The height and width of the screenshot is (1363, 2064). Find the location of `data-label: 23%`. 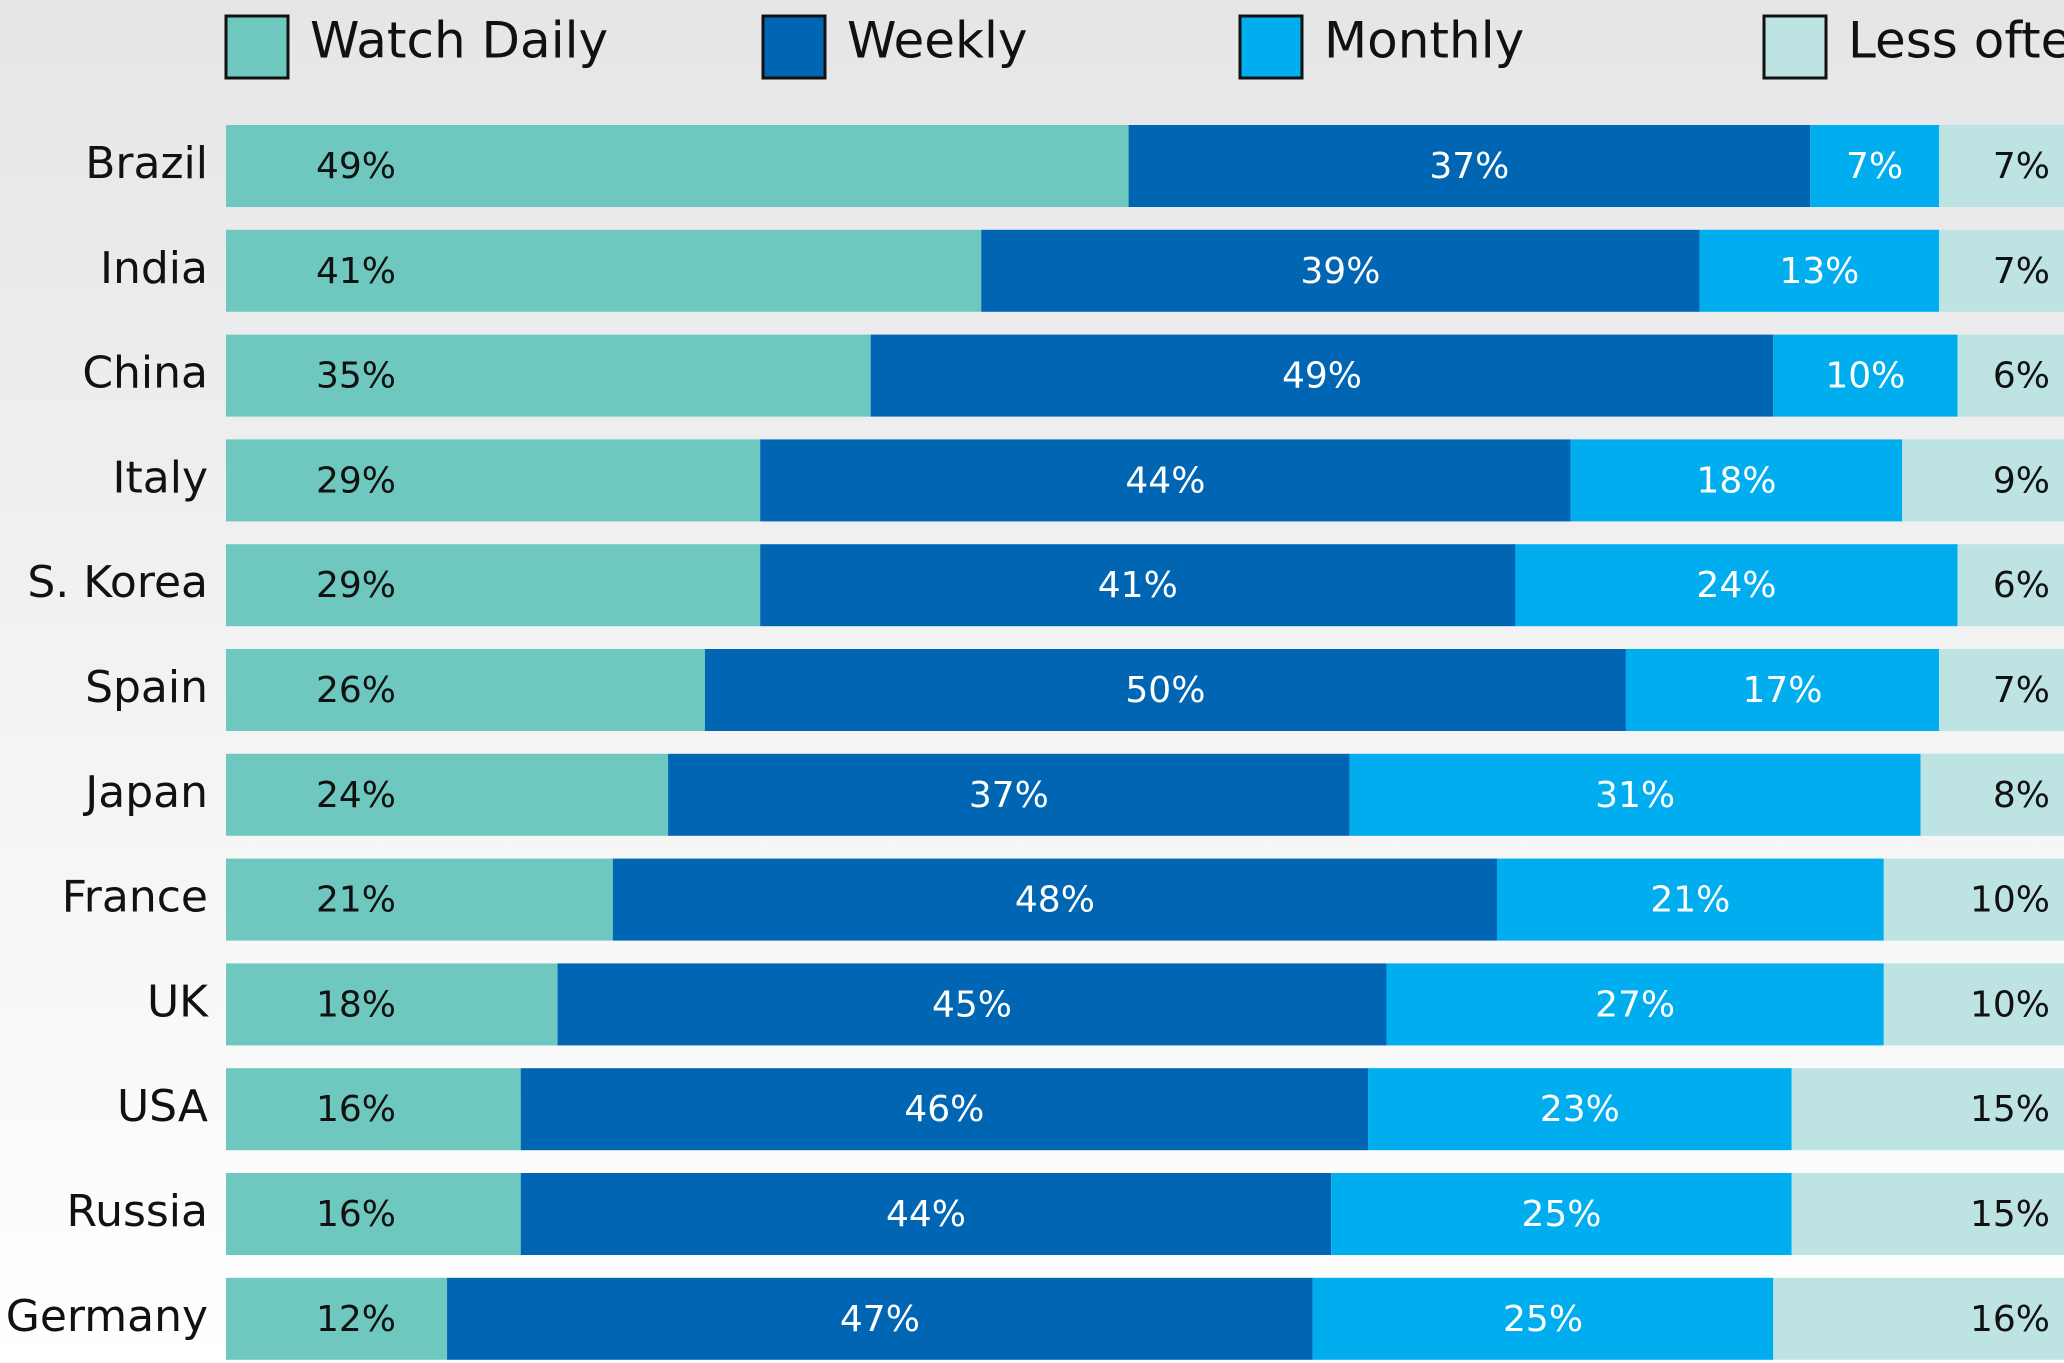

data-label: 23% is located at coordinates (1580, 1109).